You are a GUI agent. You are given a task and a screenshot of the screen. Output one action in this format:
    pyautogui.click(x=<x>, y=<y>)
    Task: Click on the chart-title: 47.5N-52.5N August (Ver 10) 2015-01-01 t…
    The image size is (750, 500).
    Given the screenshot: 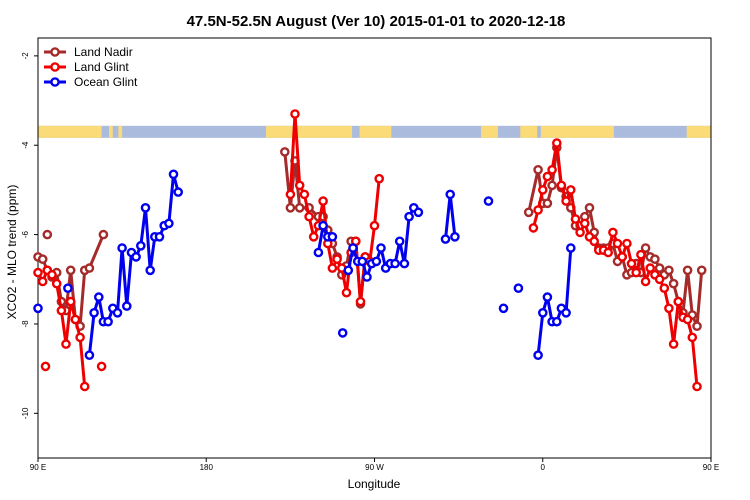 What is the action you would take?
    pyautogui.click(x=376, y=21)
    